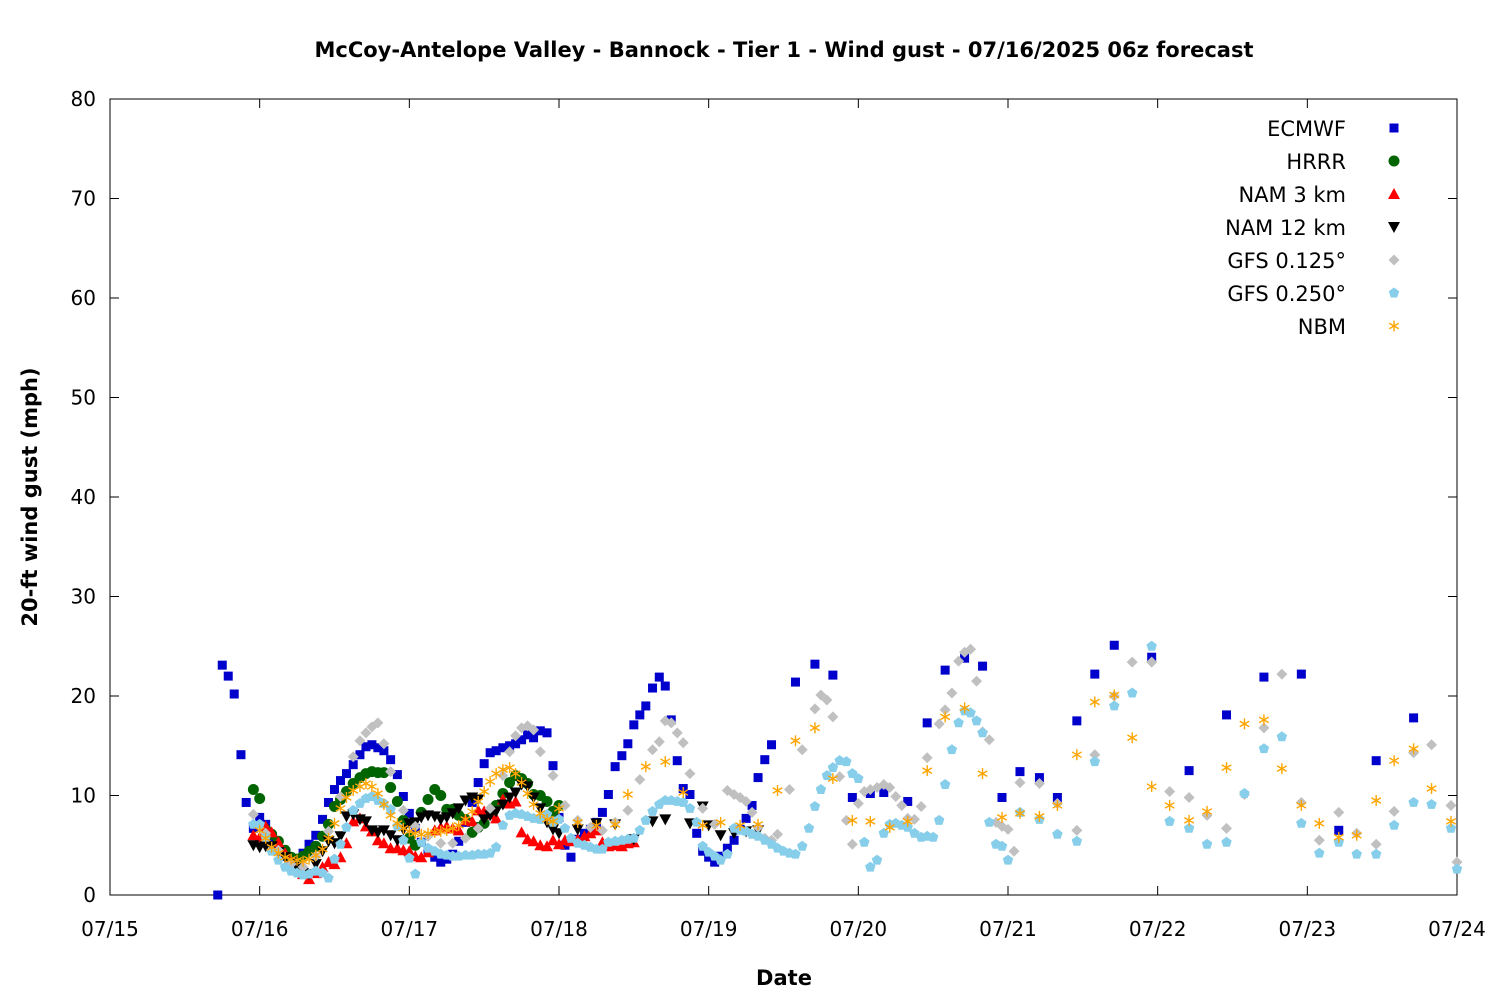  What do you see at coordinates (83, 199) in the screenshot?
I see `y-tick-label: 70` at bounding box center [83, 199].